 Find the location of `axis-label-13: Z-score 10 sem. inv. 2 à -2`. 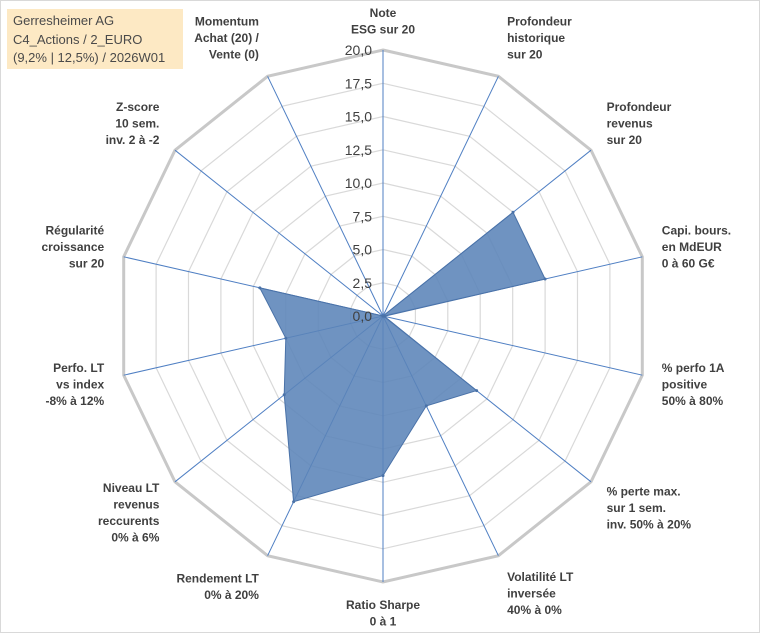

axis-label-13: Z-score 10 sem. inv. 2 à -2 is located at coordinates (133, 123).